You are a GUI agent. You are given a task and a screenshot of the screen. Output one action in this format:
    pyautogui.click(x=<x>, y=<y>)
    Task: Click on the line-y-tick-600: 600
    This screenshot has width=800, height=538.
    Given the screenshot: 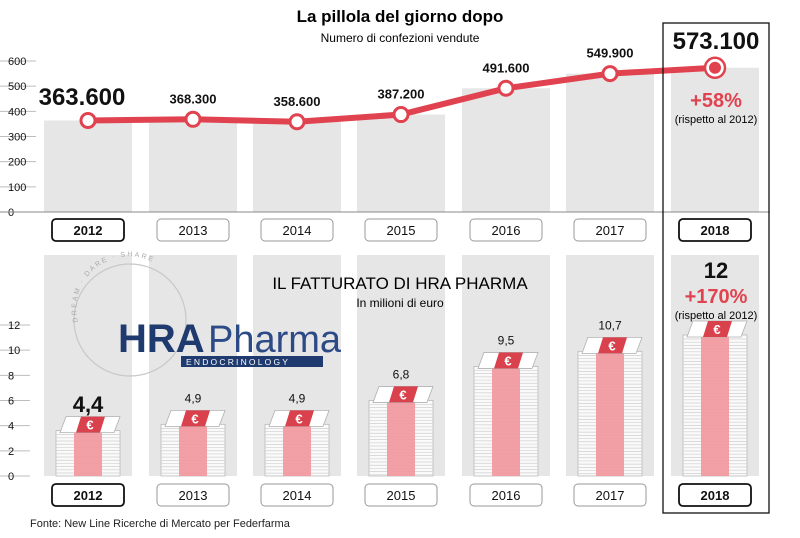 What is the action you would take?
    pyautogui.click(x=17, y=62)
    